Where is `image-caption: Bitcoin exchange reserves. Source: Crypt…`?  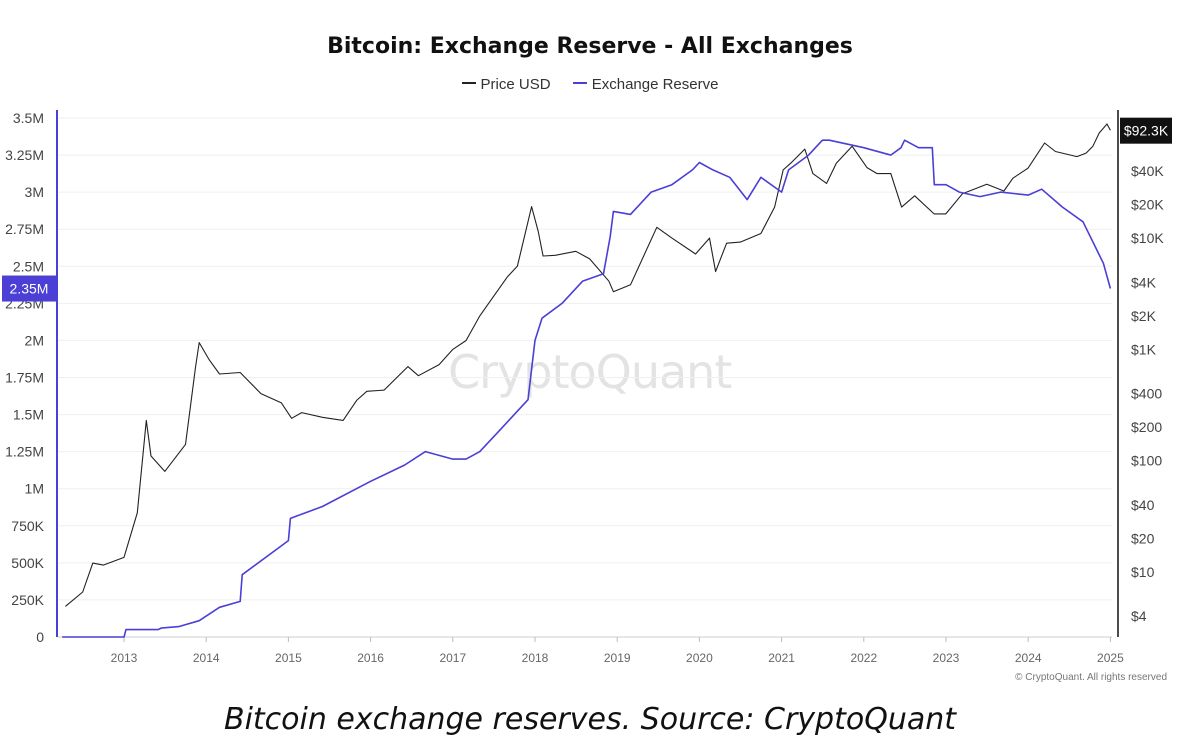
image-caption: Bitcoin exchange reserves. Source: Crypt… is located at coordinates (589, 719).